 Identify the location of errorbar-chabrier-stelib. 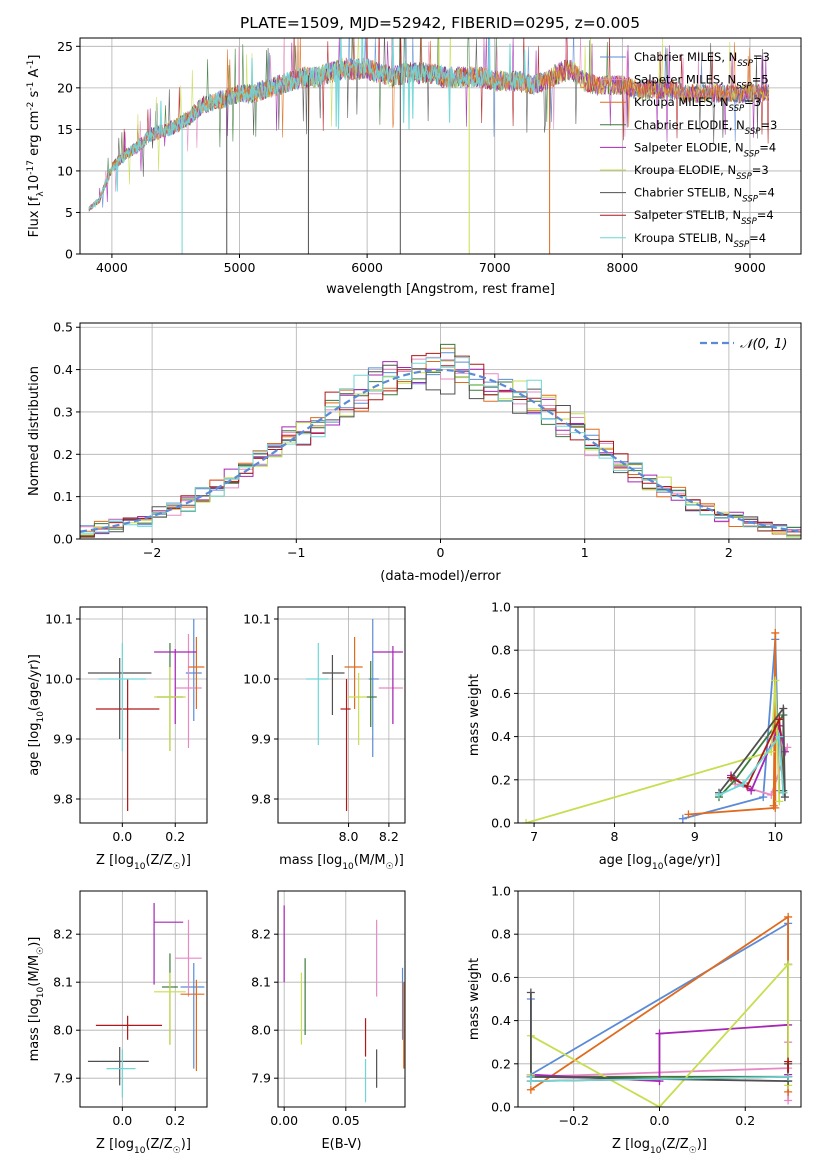
(119, 698).